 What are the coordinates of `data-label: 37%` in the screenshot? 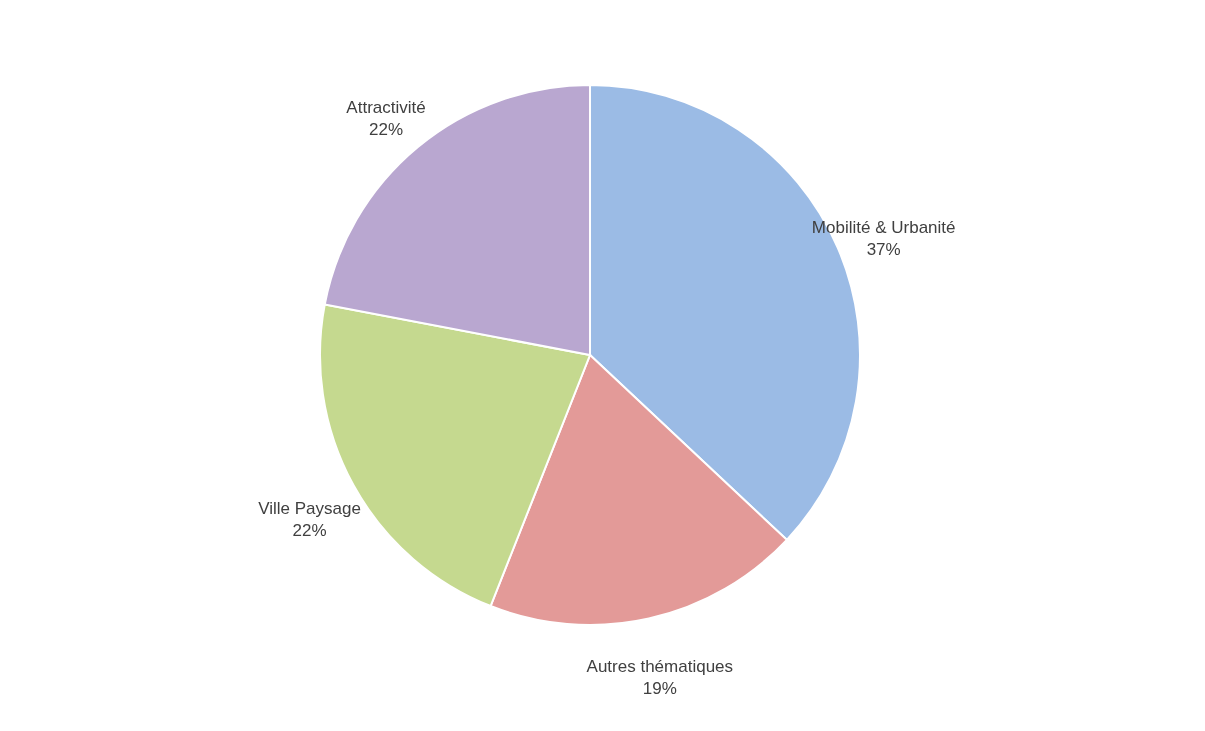 It's located at (883, 249).